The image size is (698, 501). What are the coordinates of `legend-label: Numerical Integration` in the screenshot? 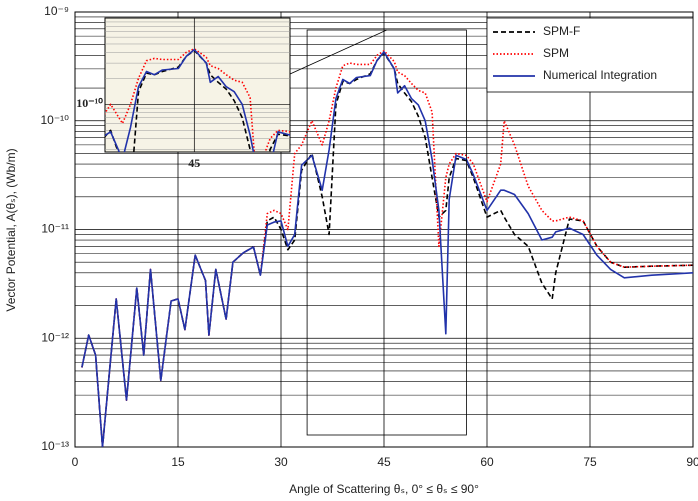 It's located at (600, 75).